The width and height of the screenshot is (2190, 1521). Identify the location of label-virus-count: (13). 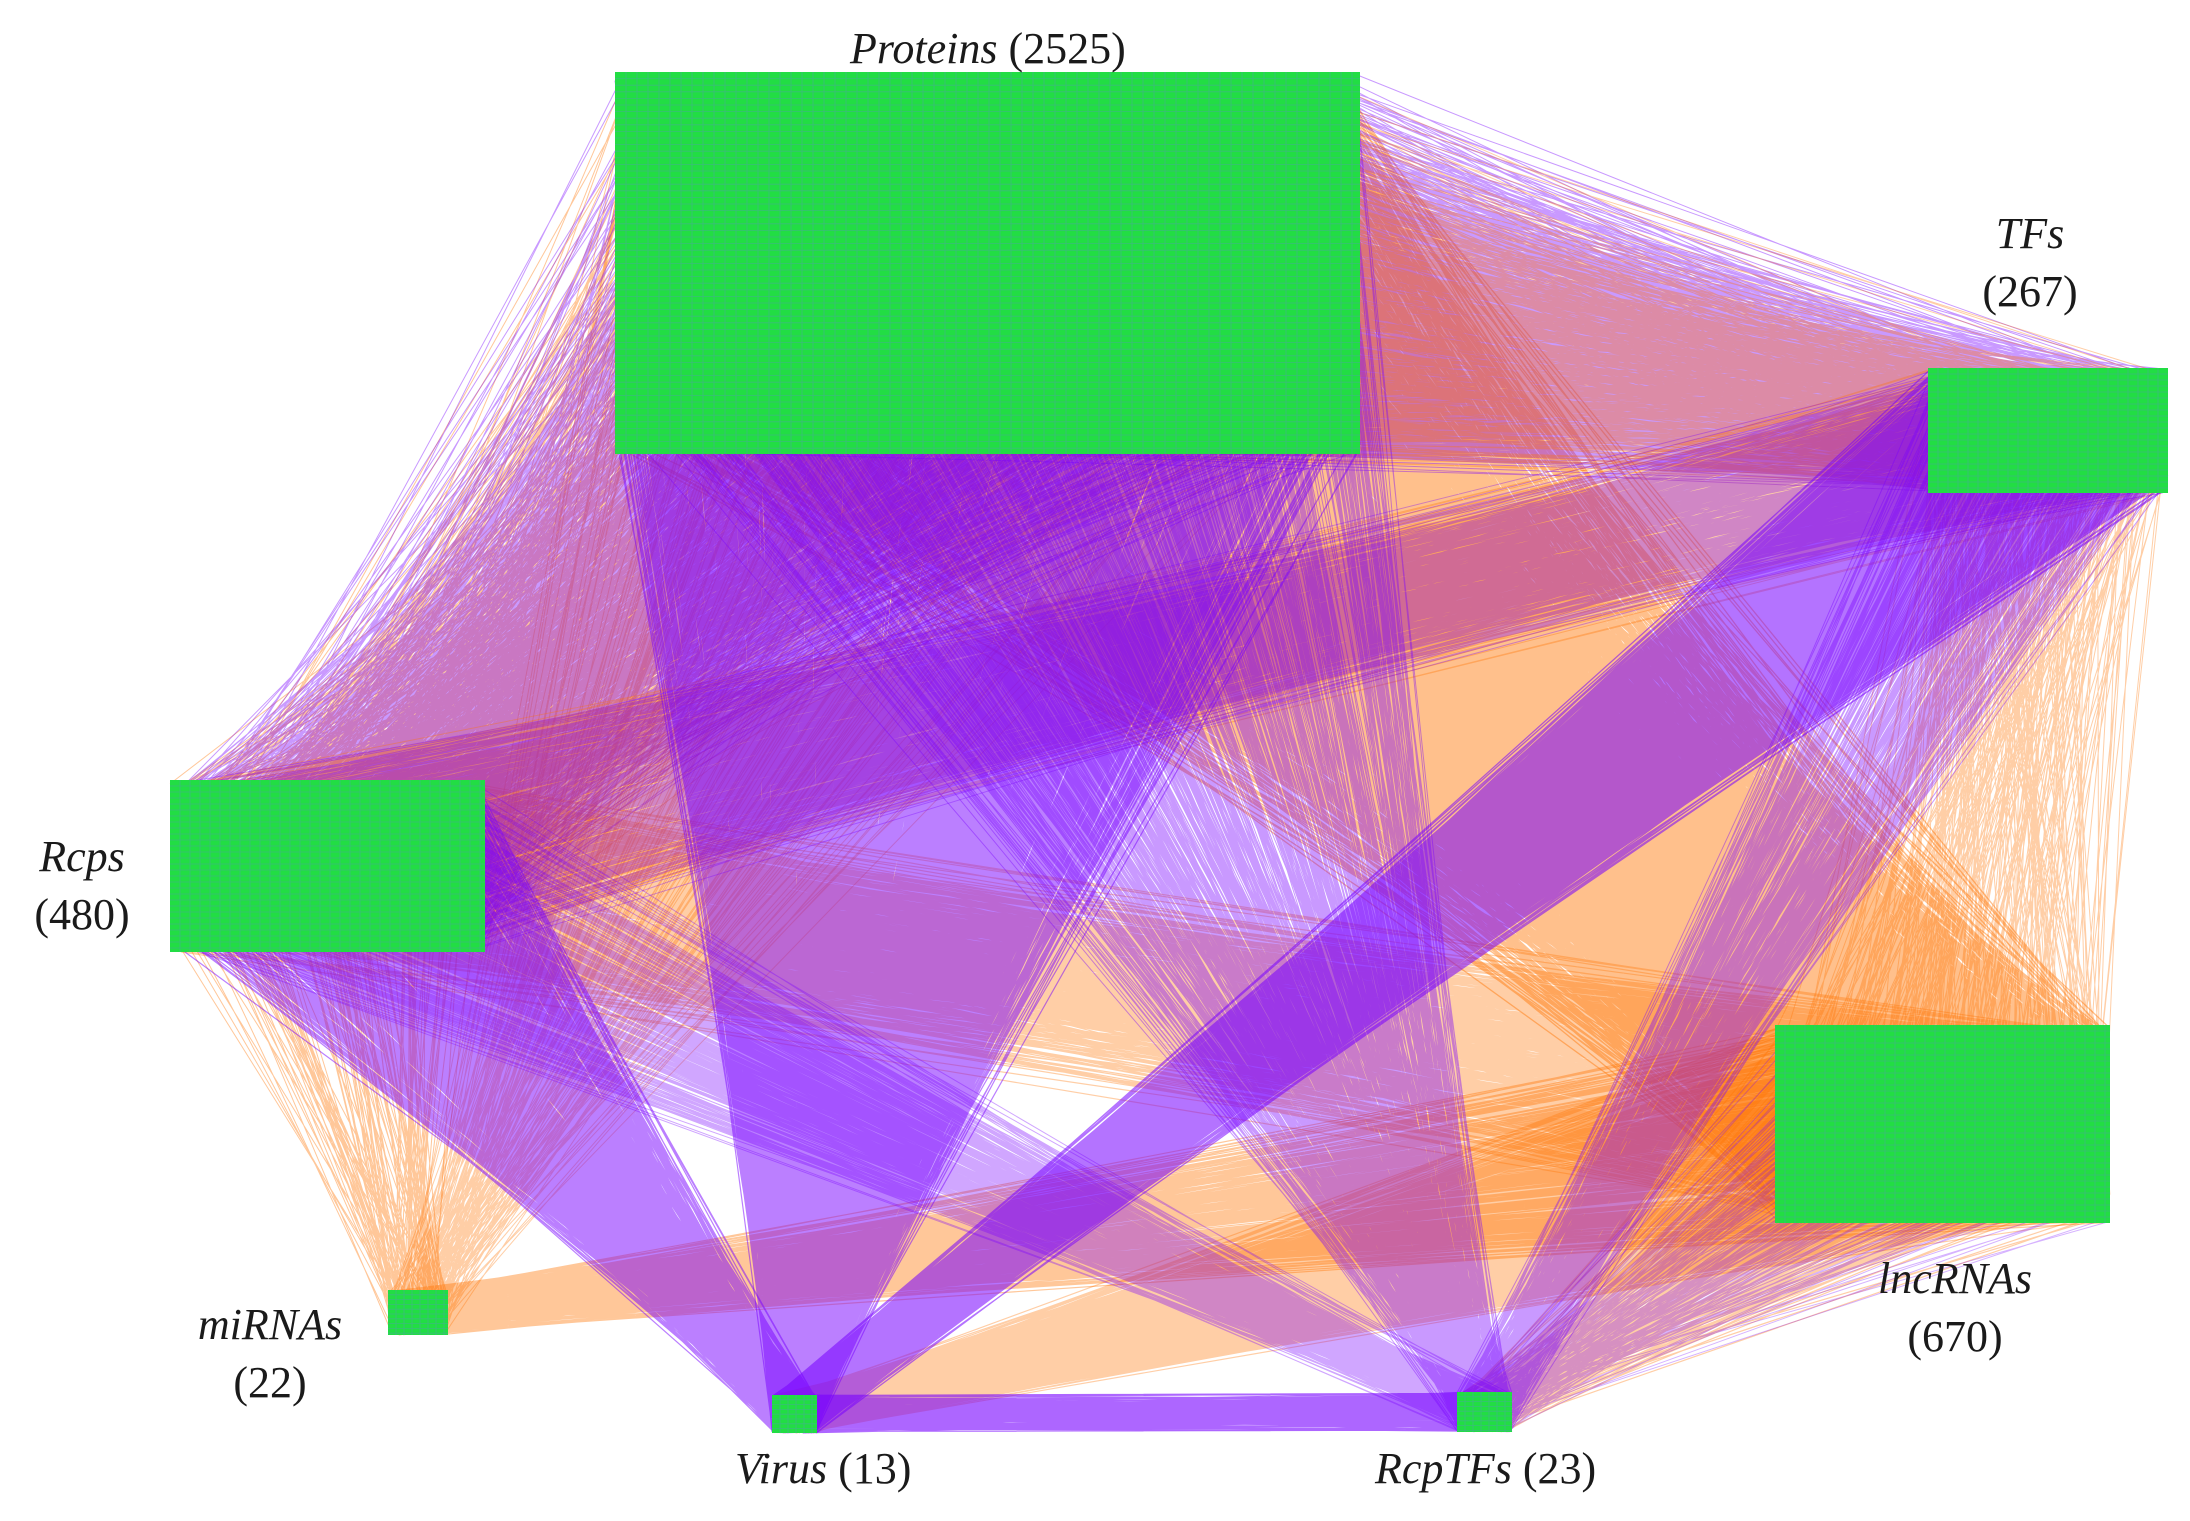
(875, 1468).